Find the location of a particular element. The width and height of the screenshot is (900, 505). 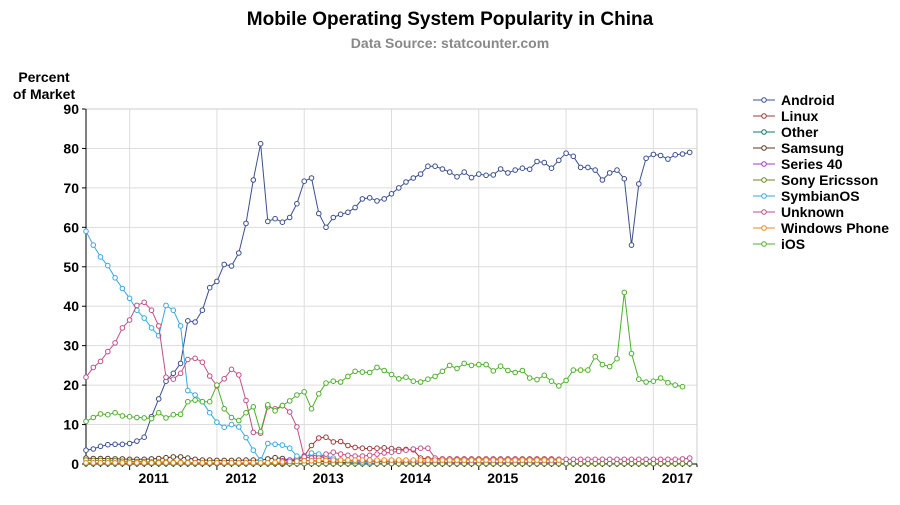

x-tick-label: 2014 is located at coordinates (415, 478).